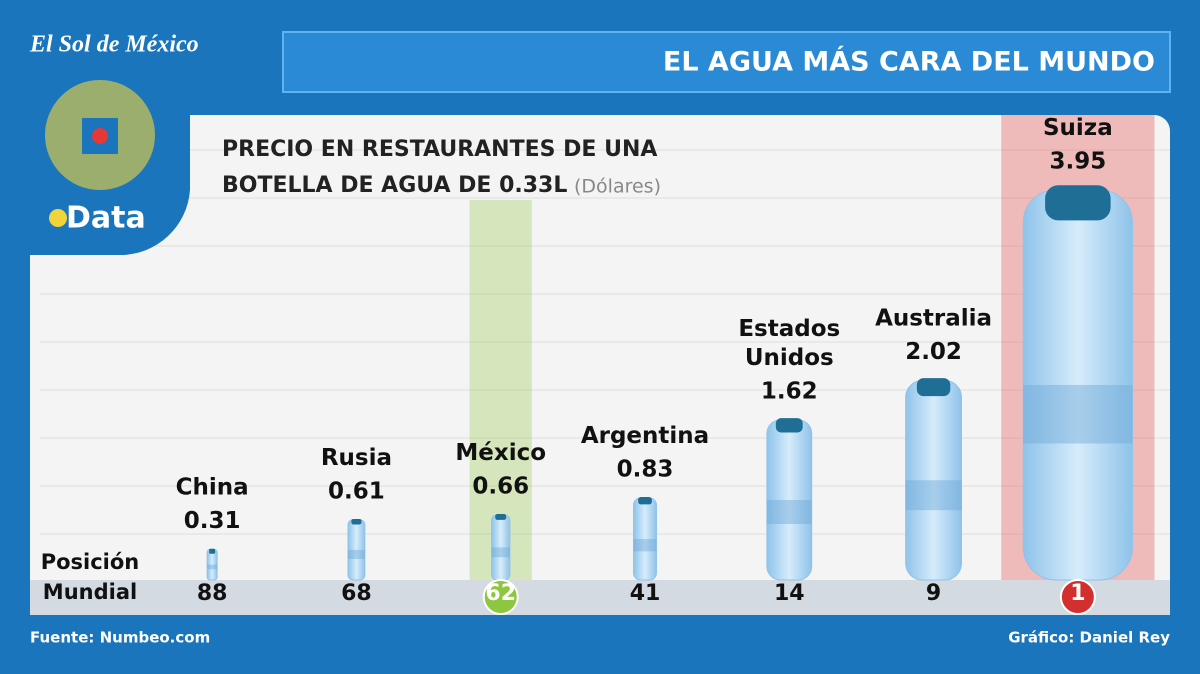  Describe the element at coordinates (1077, 593) in the screenshot. I see `position: 1` at that location.